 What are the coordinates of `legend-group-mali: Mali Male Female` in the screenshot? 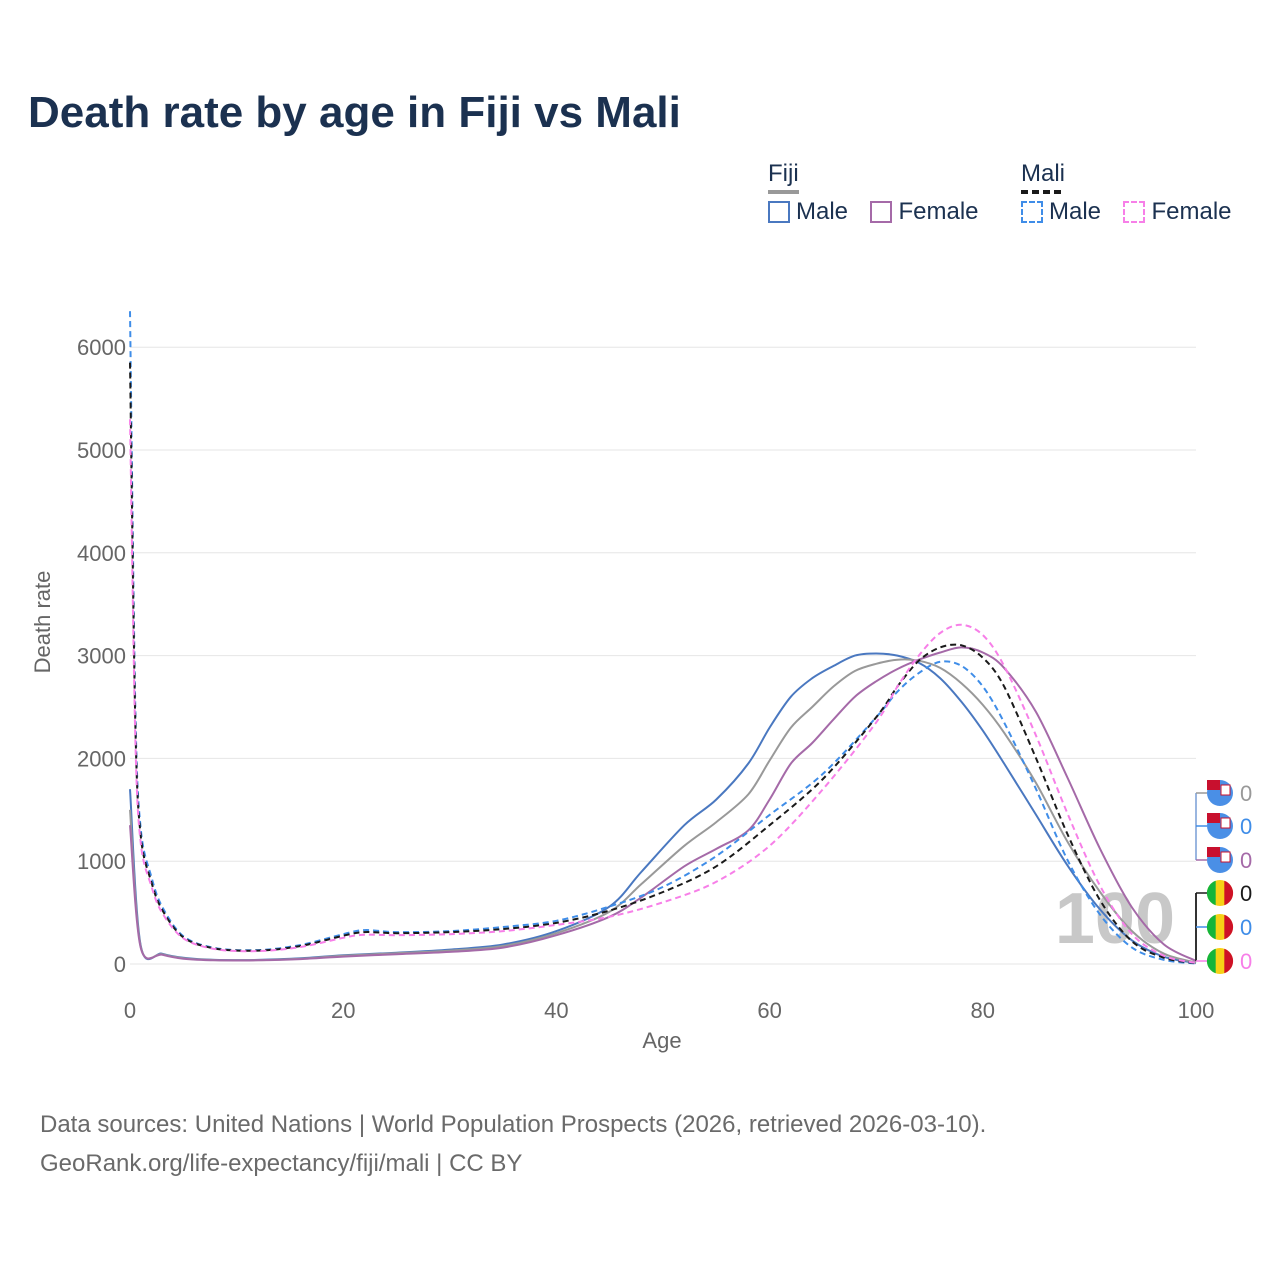 It's located at (1135, 194).